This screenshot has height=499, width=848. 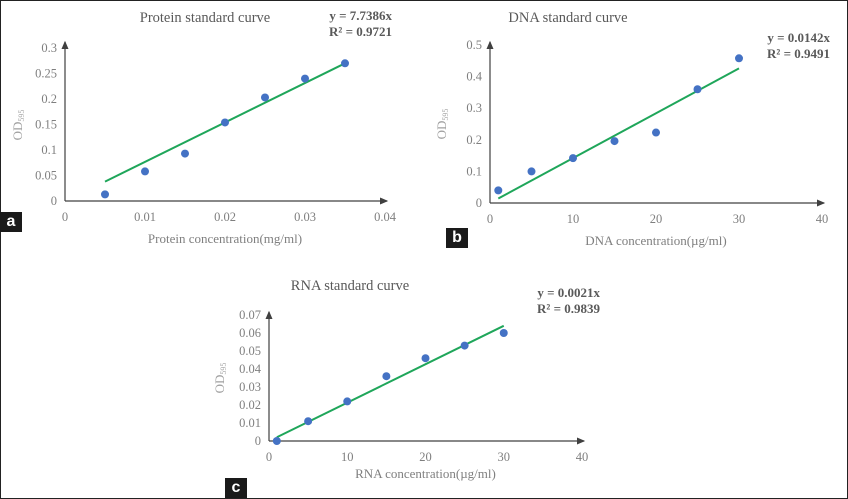 What do you see at coordinates (250, 315) in the screenshot?
I see `y-tick-label: 0.07` at bounding box center [250, 315].